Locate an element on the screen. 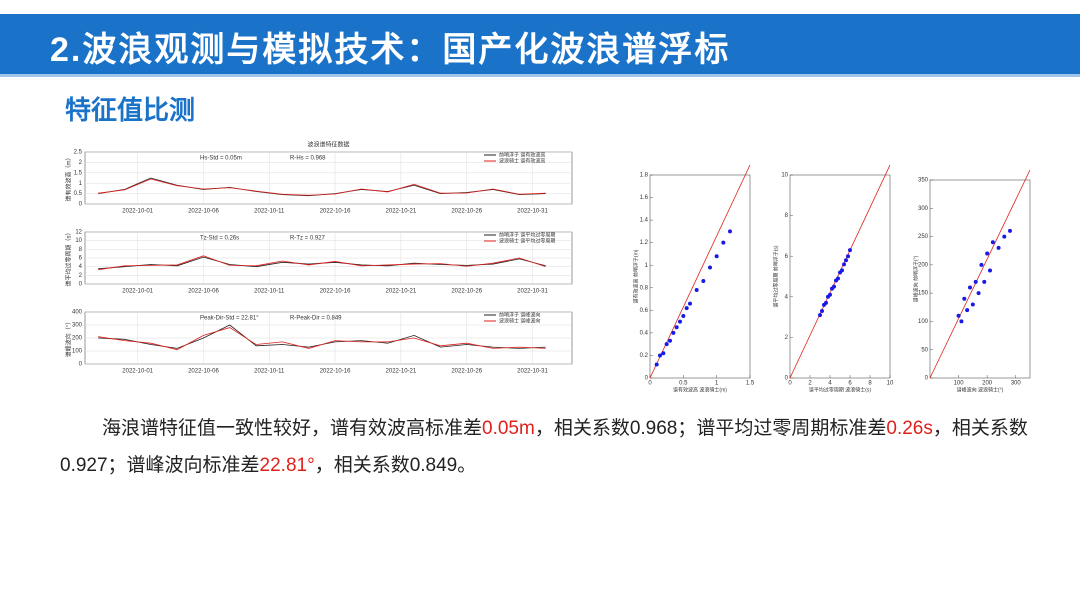  x-tick-label: 0 is located at coordinates (790, 384).